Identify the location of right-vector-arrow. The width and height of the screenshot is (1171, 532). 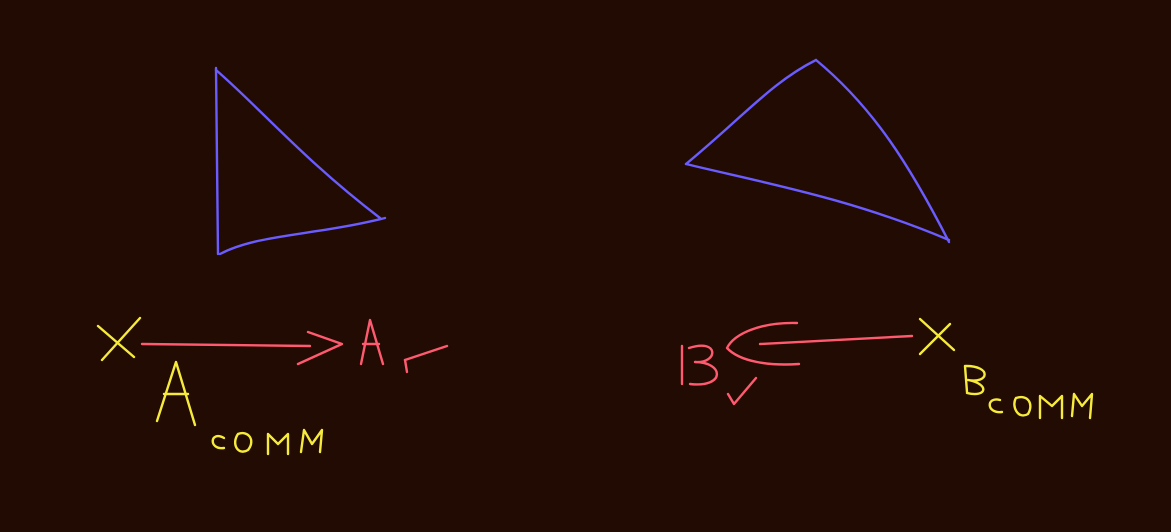
(819, 343).